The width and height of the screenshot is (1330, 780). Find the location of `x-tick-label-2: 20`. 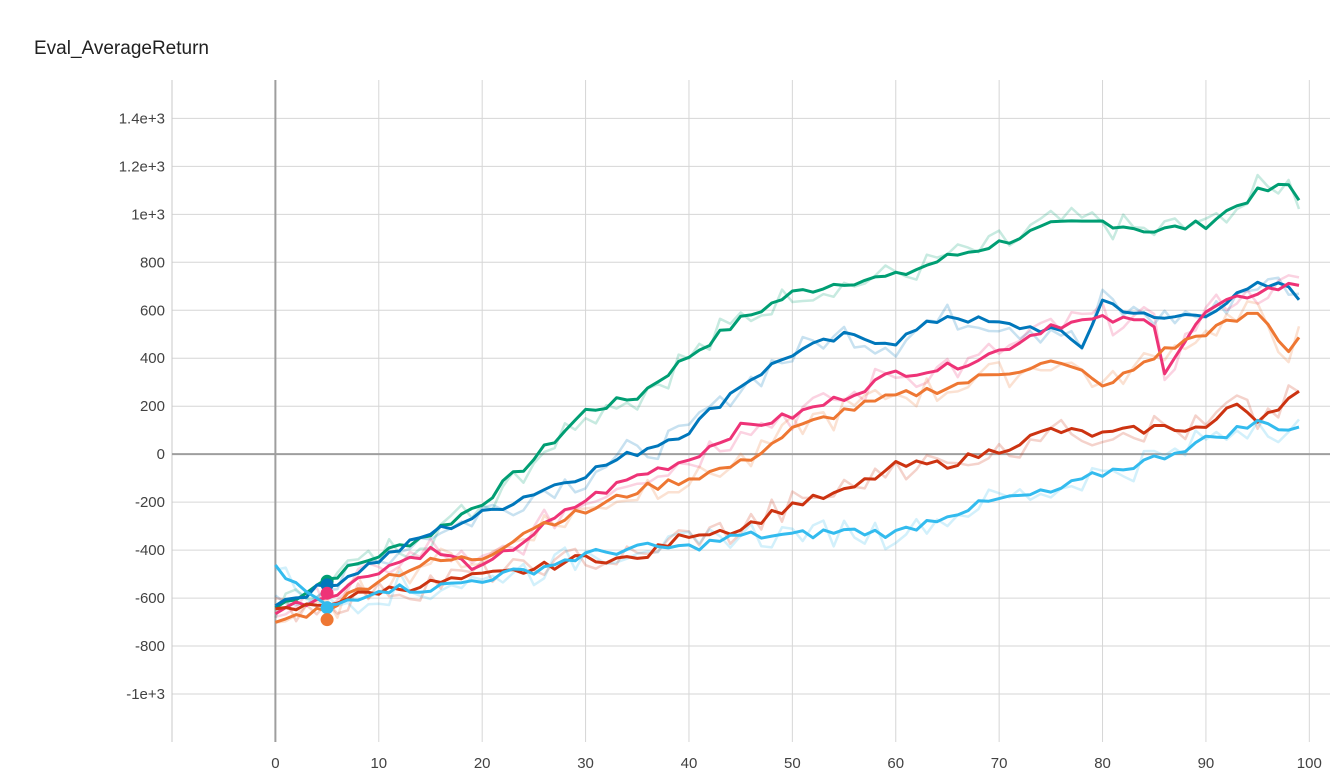

x-tick-label-2: 20 is located at coordinates (482, 763).